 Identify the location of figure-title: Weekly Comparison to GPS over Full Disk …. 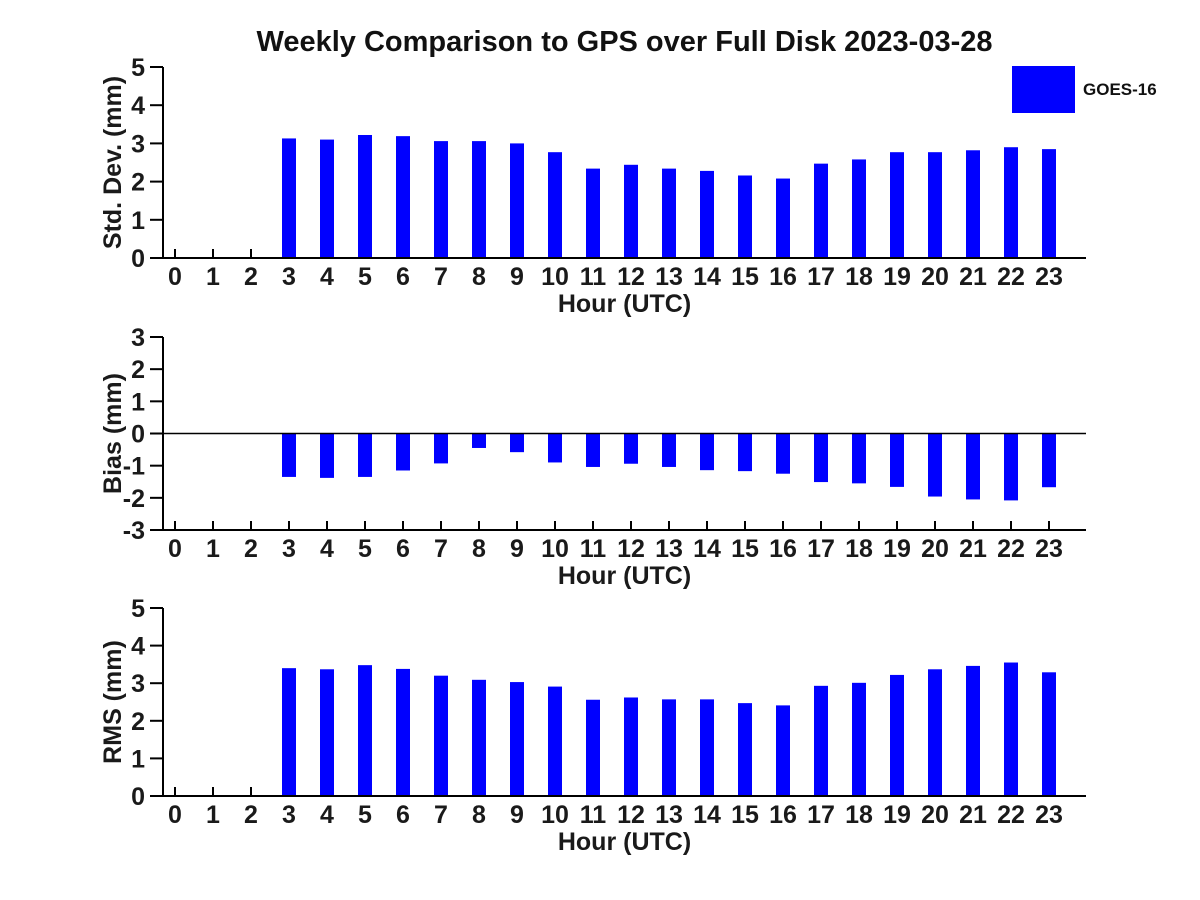
(624, 42).